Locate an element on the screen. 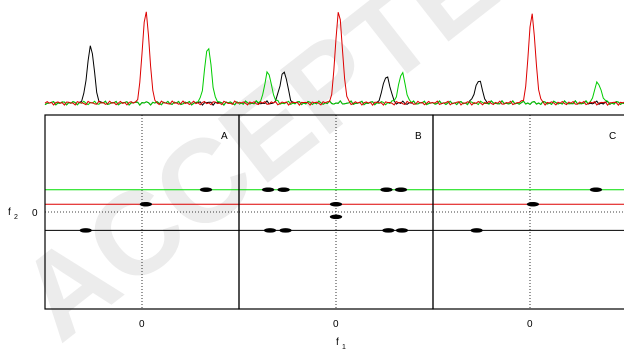  y-tick-label-zero: 0 is located at coordinates (35, 213).